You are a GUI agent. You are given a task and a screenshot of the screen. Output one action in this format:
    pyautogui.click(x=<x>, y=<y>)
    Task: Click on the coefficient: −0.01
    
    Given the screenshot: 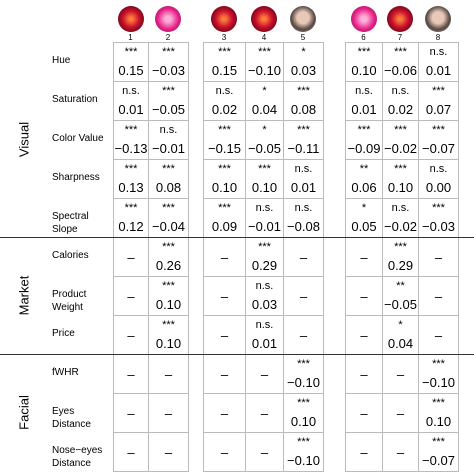 What is the action you would take?
    pyautogui.click(x=264, y=226)
    